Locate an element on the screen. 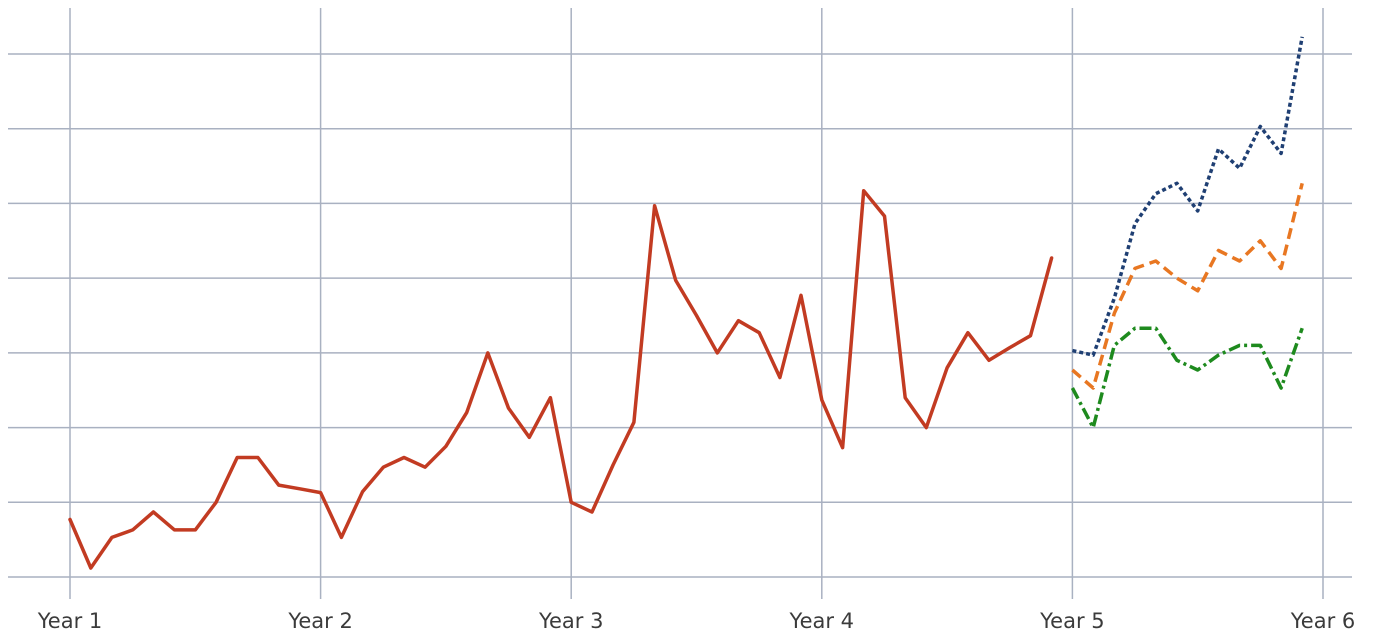 The image size is (1377, 639). x-tick-label: Year 5 is located at coordinates (1072, 621).